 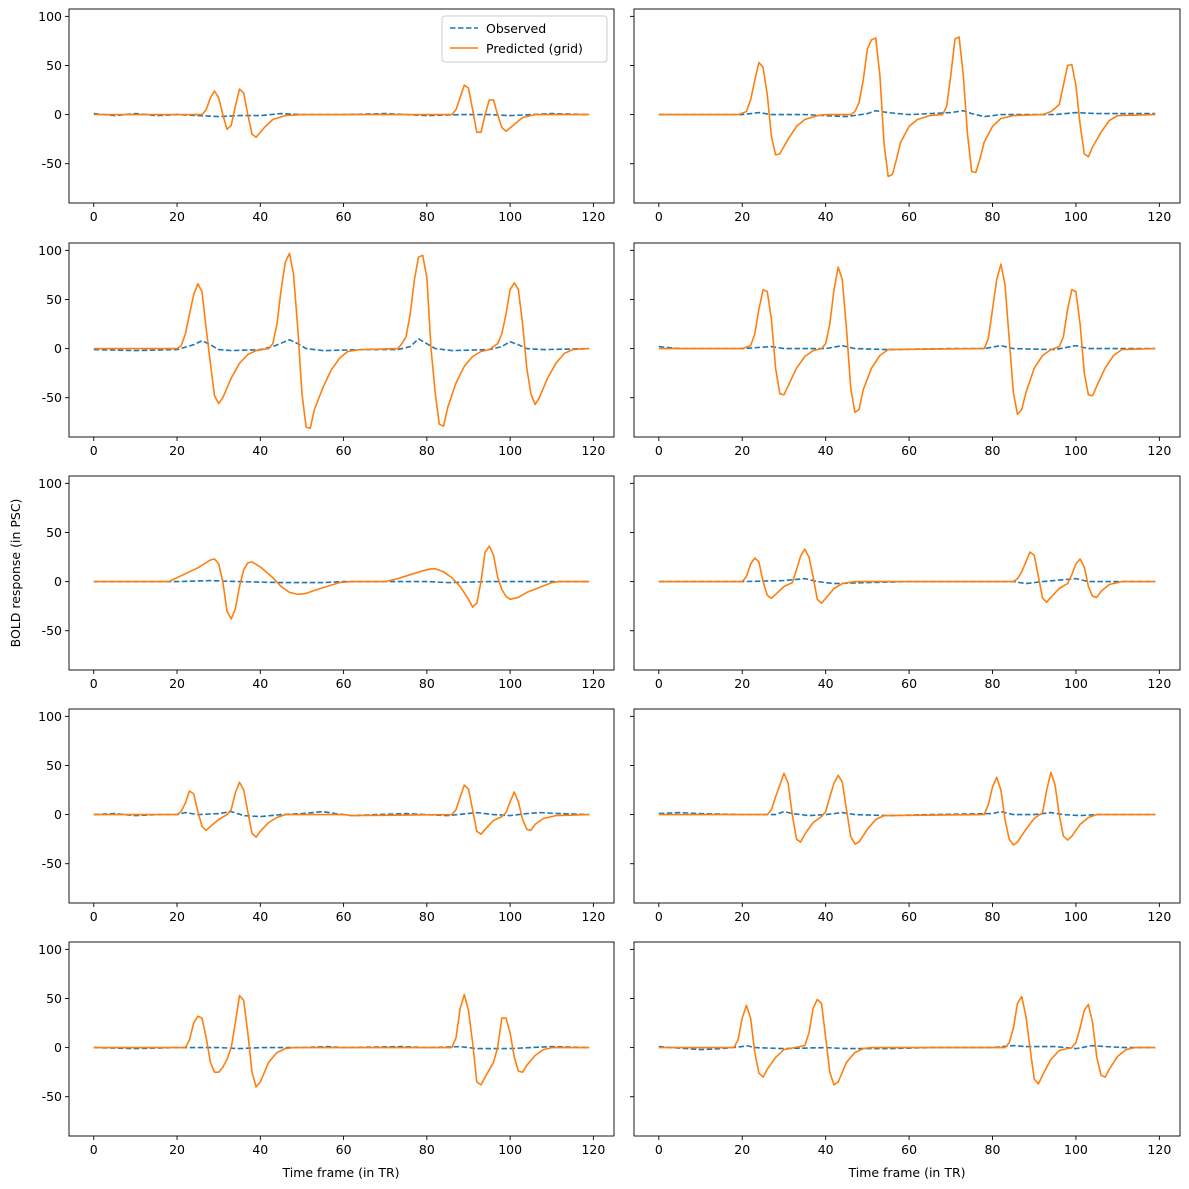 I want to click on subplot-7: 0 20 40 60 80 100 120 -50 0 50 100, so click(x=326, y=816).